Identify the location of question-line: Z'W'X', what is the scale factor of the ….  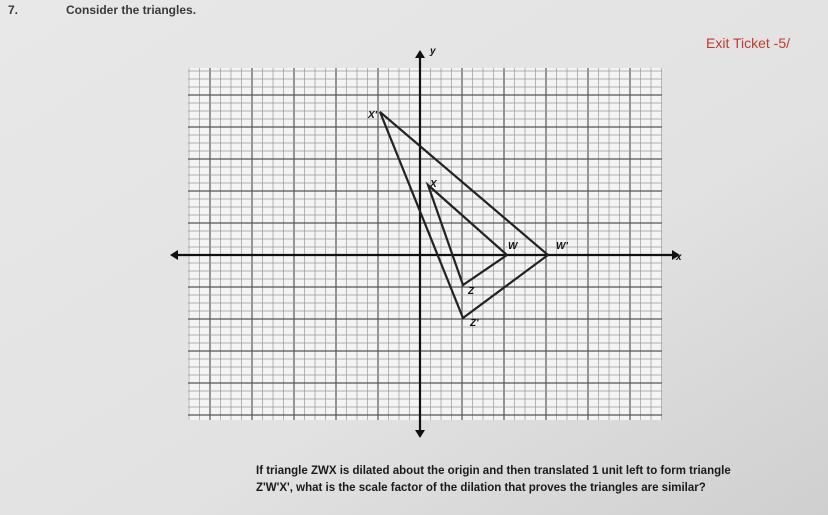
(481, 488).